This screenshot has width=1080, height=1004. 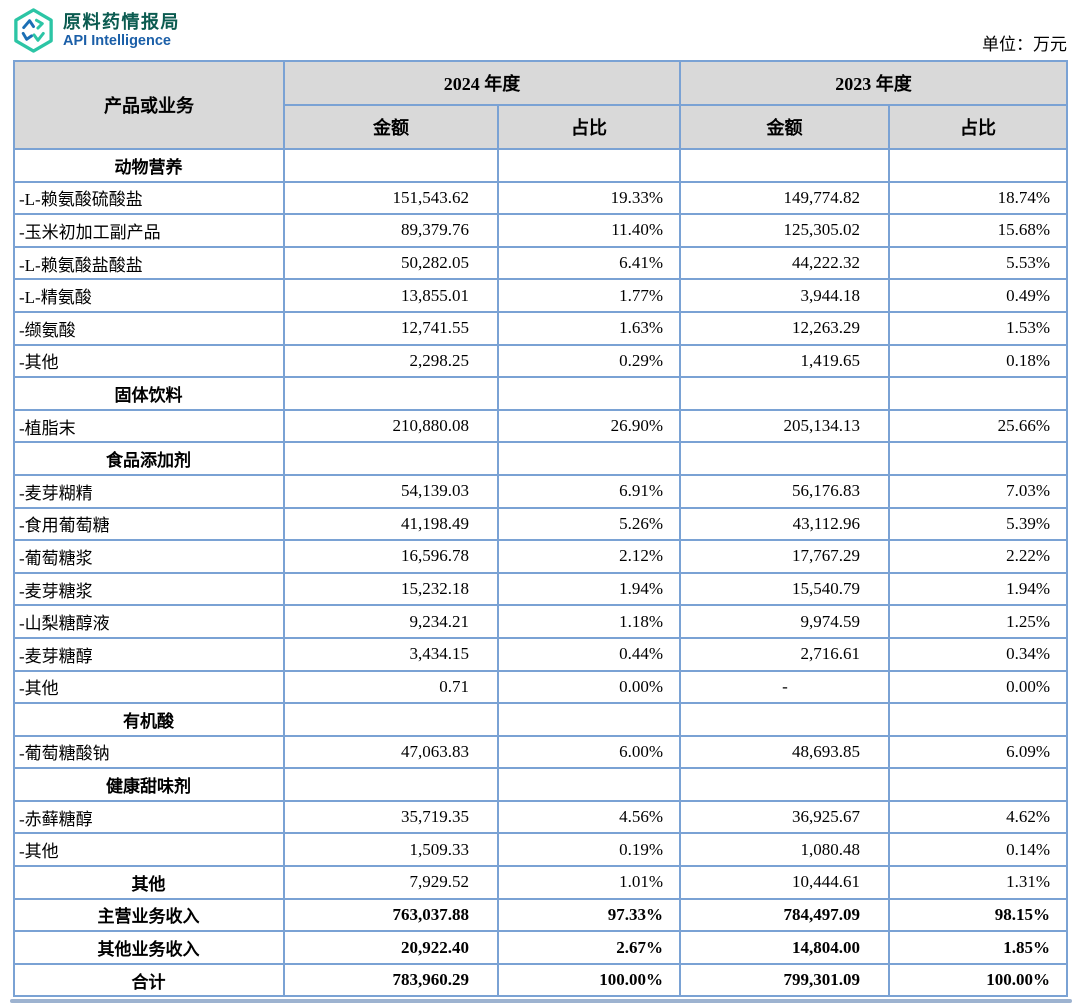 I want to click on table-row: -麦芽糖浆 15,232.18 1.94% 15,540.79 1.94%, so click(x=540, y=589).